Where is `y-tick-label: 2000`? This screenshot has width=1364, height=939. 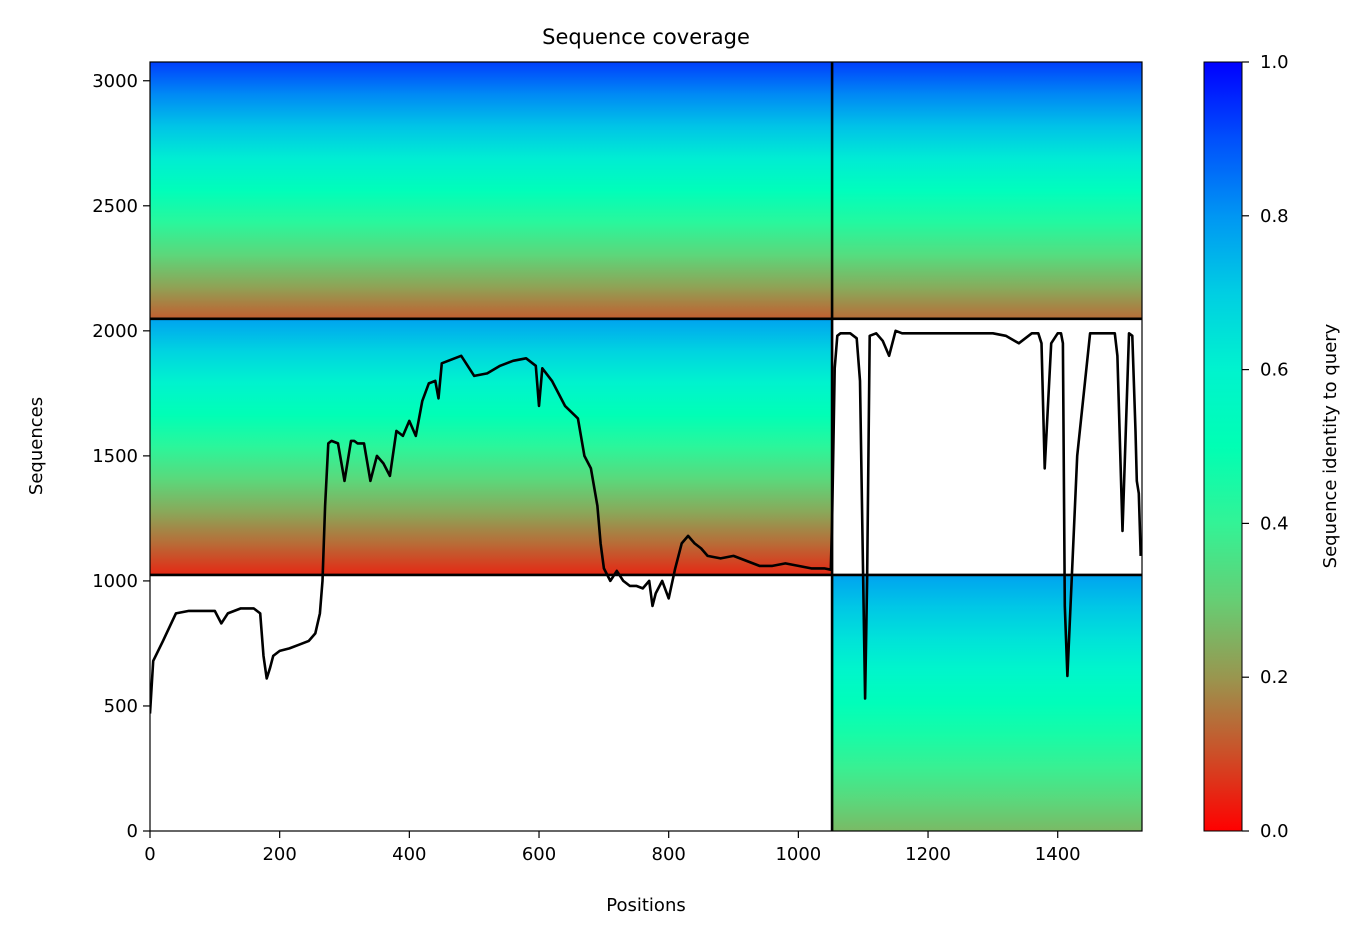 y-tick-label: 2000 is located at coordinates (115, 331).